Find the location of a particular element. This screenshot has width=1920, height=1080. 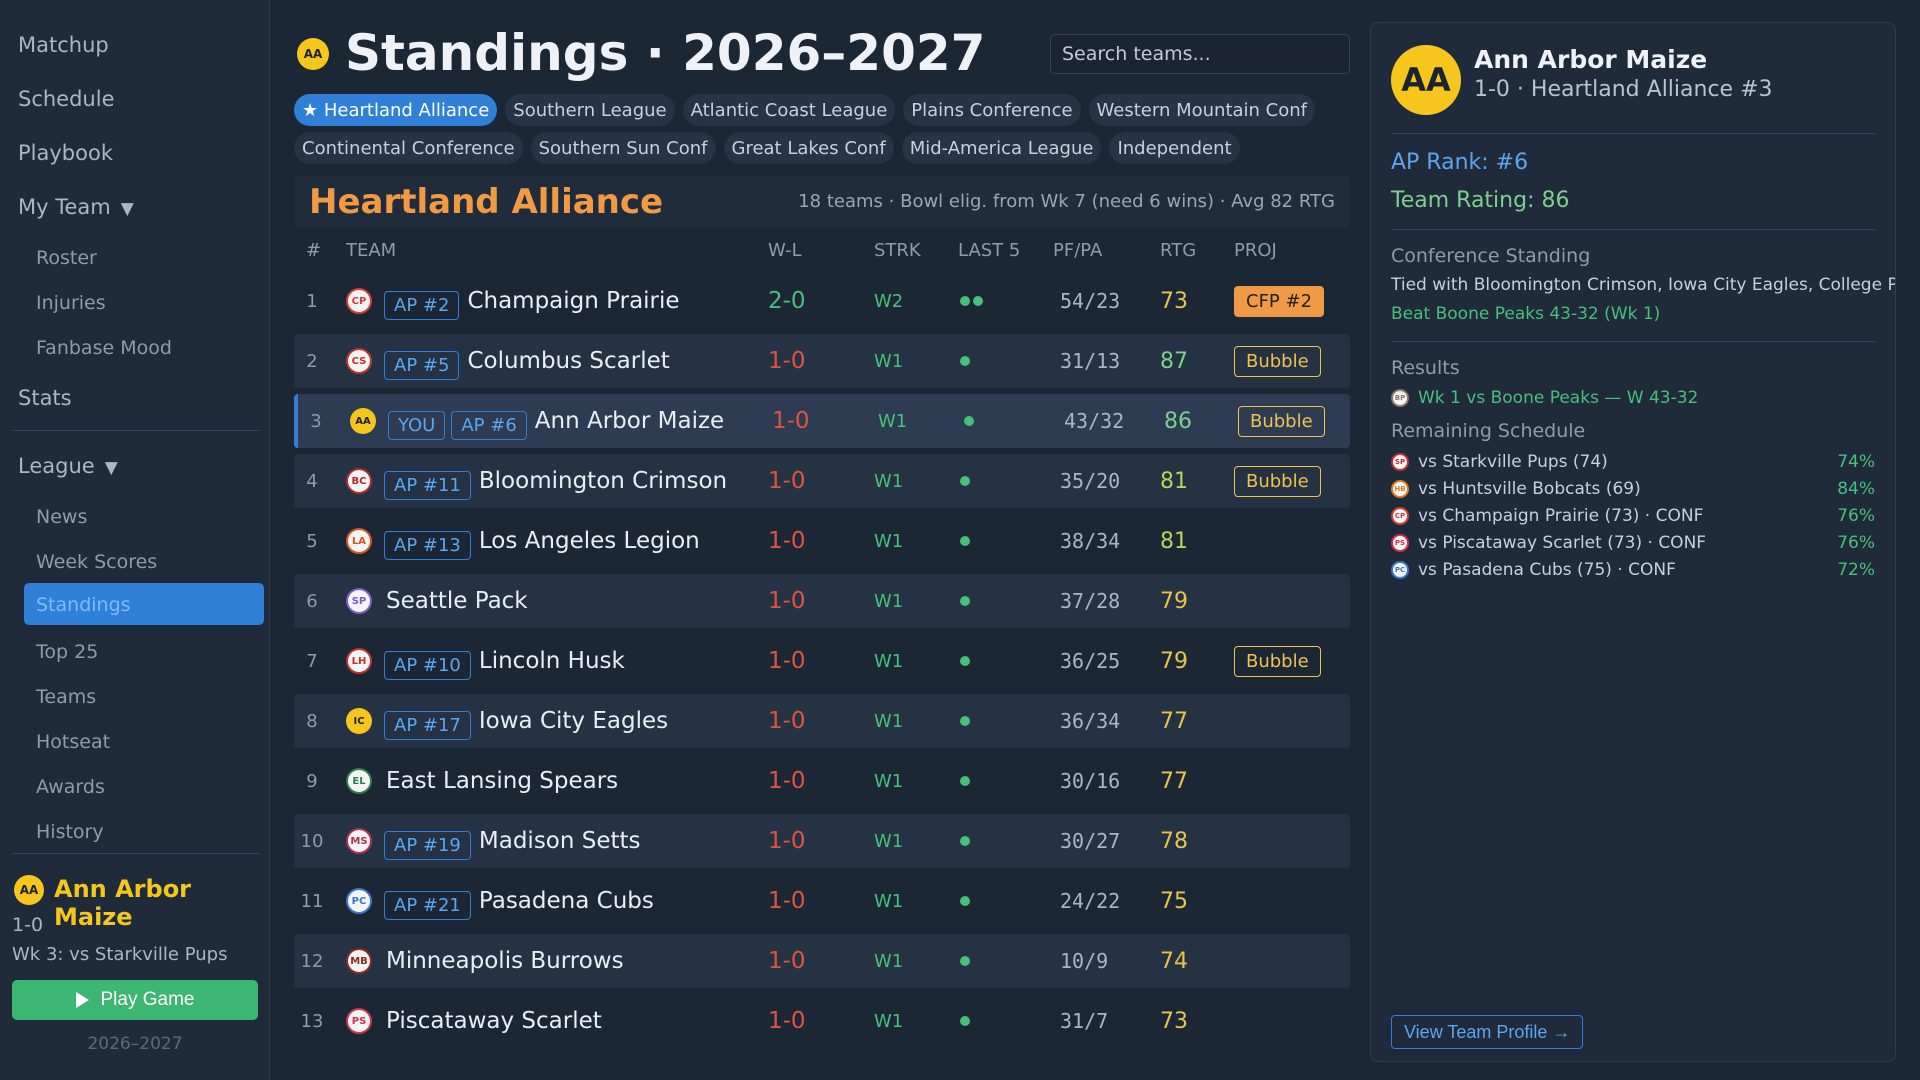

conf-tab-atlantic-coast-league: Atlantic Coast League is located at coordinates (789, 110).